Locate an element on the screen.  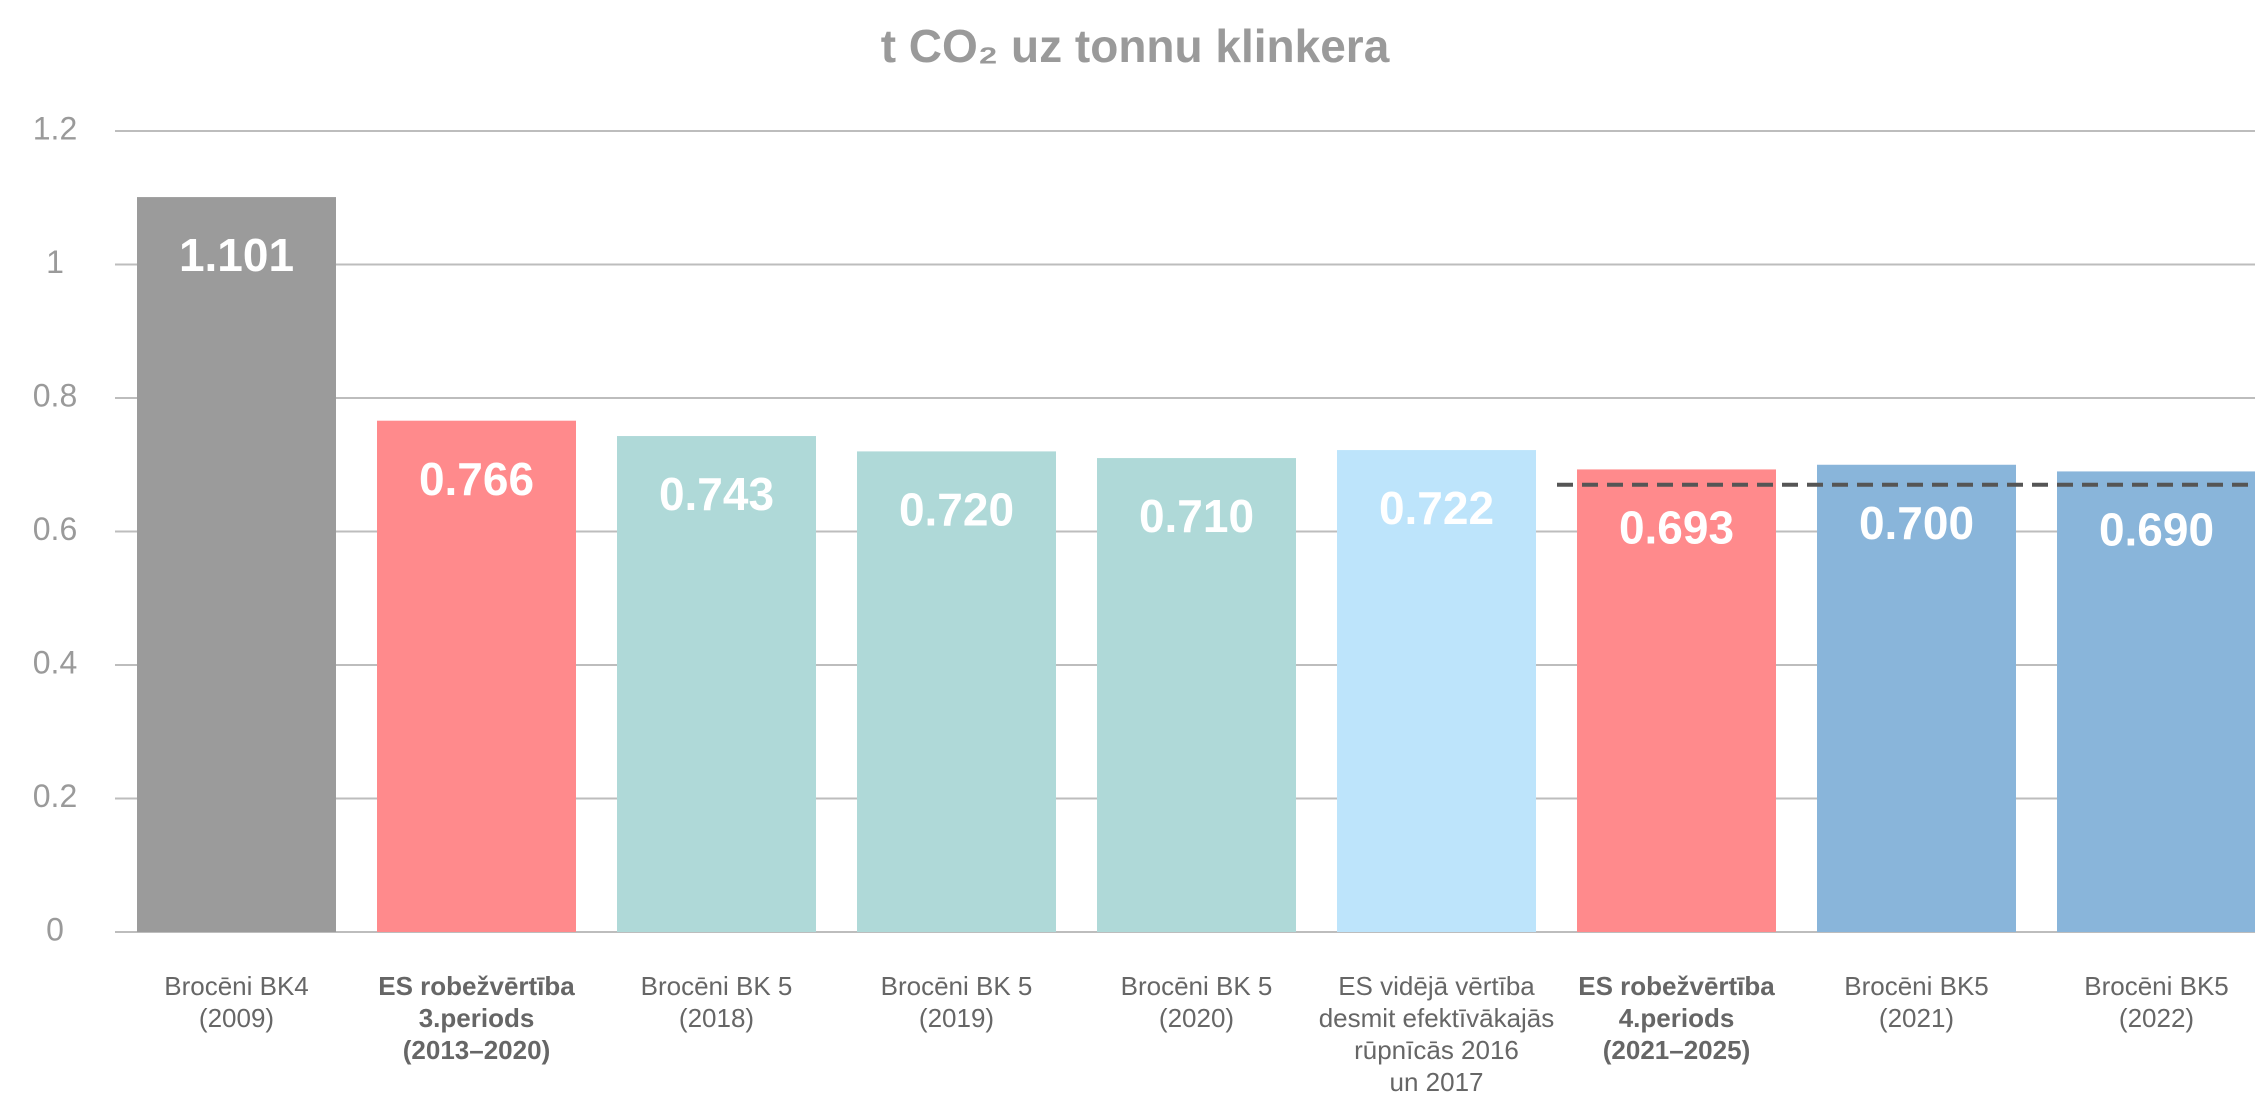
y-tick-label: 1 is located at coordinates (55, 262).